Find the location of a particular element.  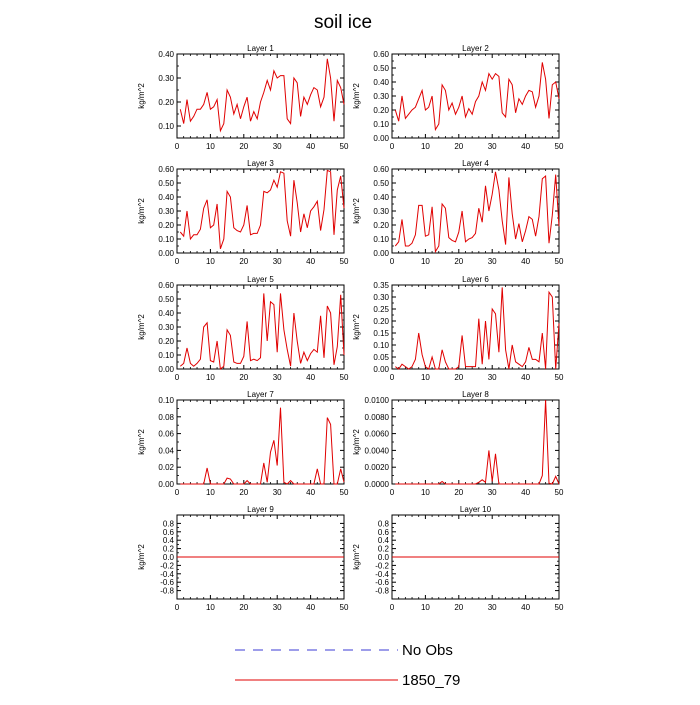

y-tick-label: 0.05 is located at coordinates (381, 357).